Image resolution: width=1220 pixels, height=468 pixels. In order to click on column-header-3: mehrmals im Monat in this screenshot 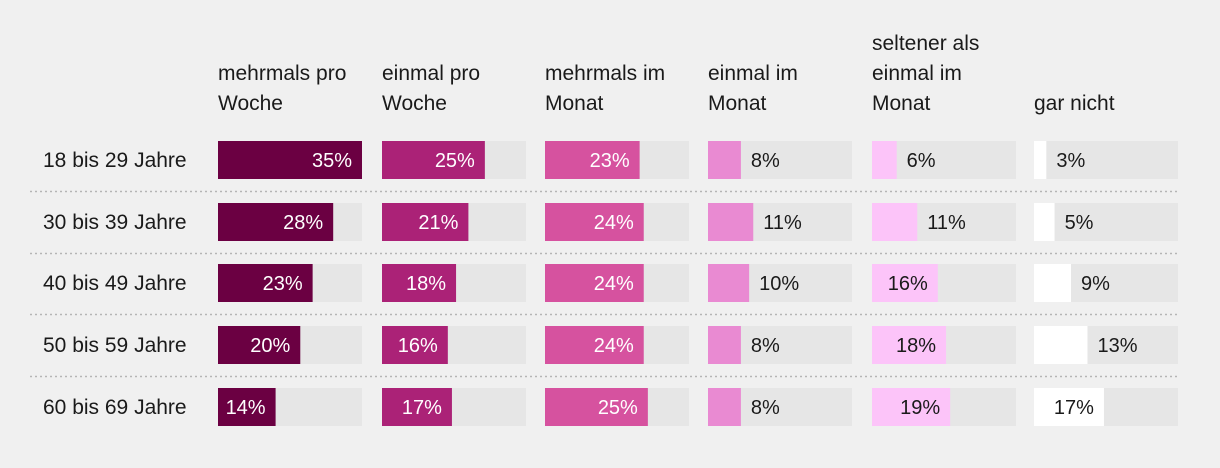, I will do `click(605, 88)`.